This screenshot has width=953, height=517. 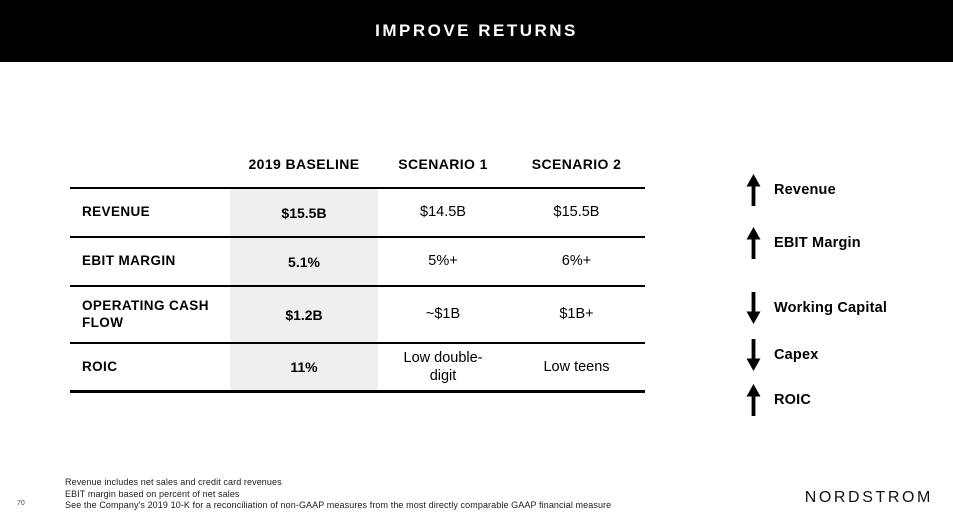 What do you see at coordinates (576, 212) in the screenshot?
I see `scenario2-value: $15.5B` at bounding box center [576, 212].